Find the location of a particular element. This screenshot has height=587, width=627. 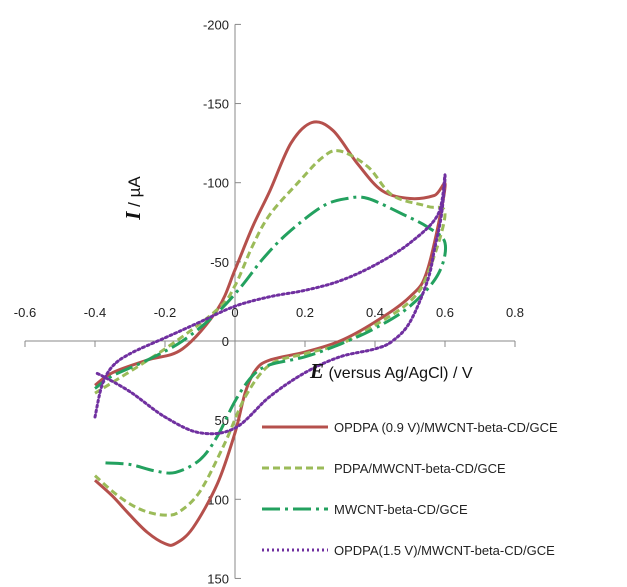

y-tick-label: -50 is located at coordinates (219, 262).